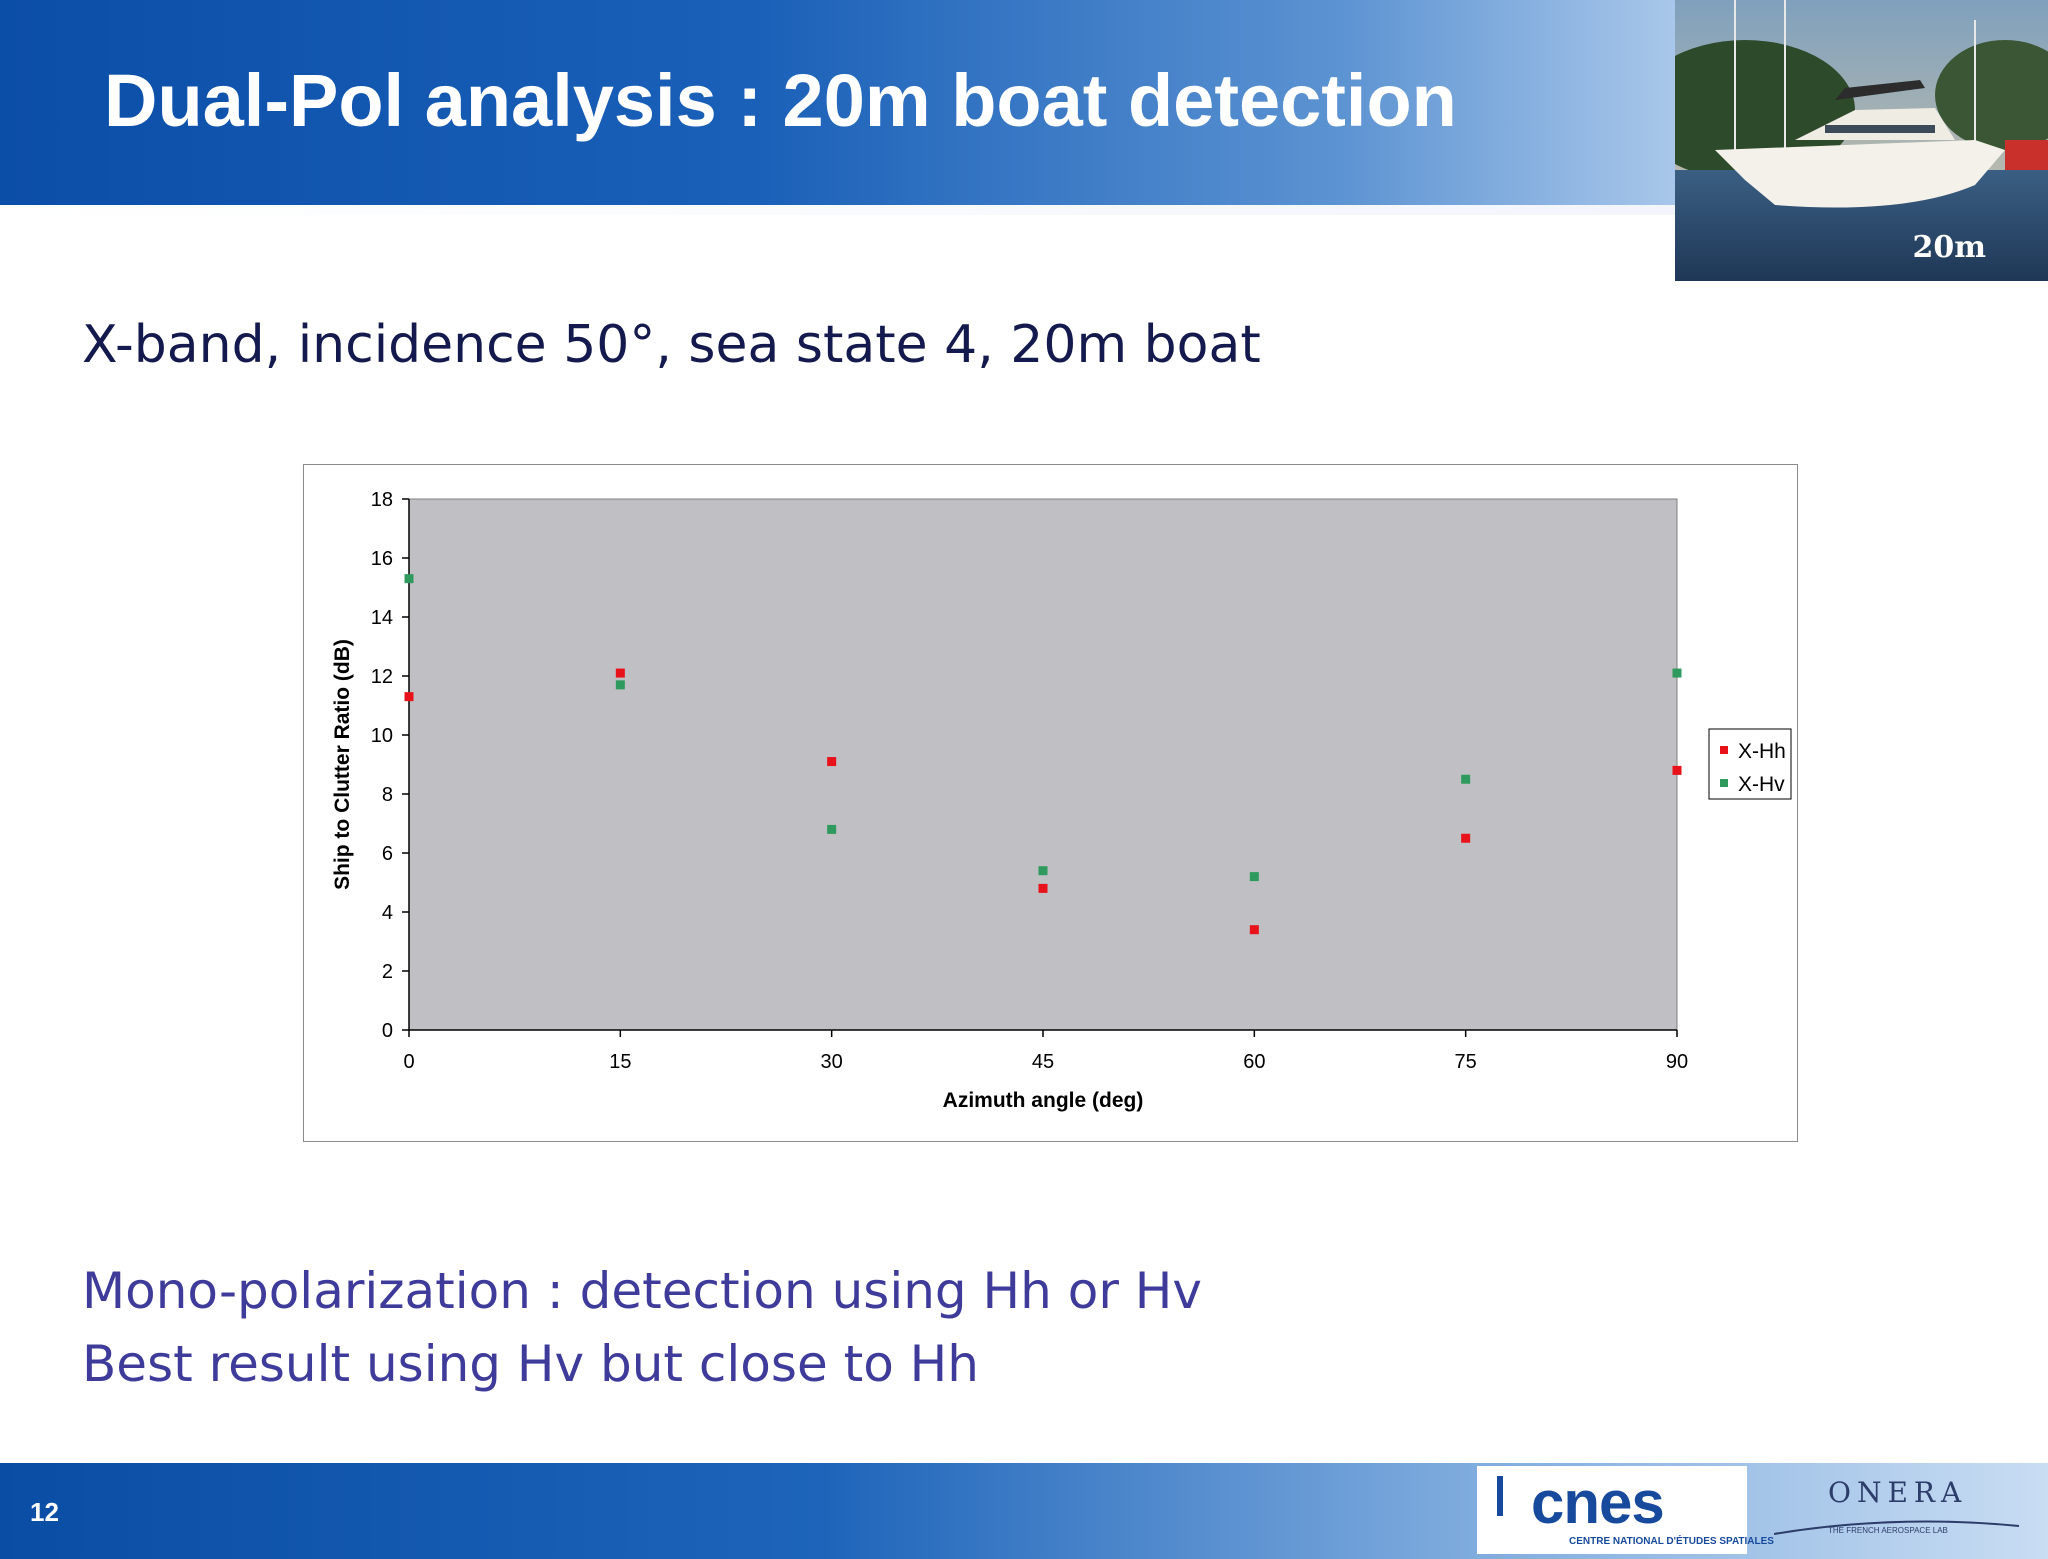  Describe the element at coordinates (780, 100) in the screenshot. I see `slide-title: Dual-Pol analysis : 20m boat detection` at that location.